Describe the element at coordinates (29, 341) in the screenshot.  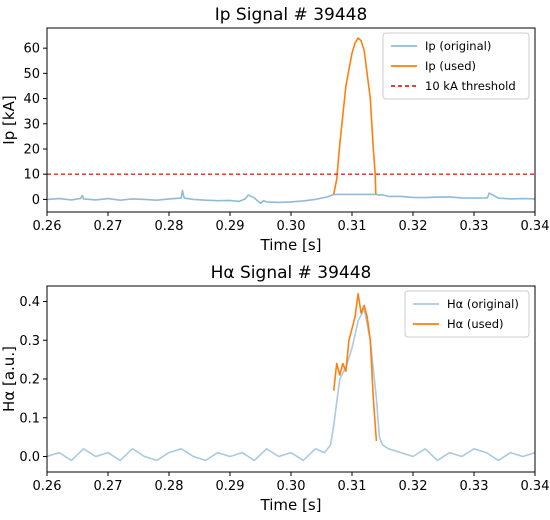
I see `y-tick-label: 0.3` at that location.